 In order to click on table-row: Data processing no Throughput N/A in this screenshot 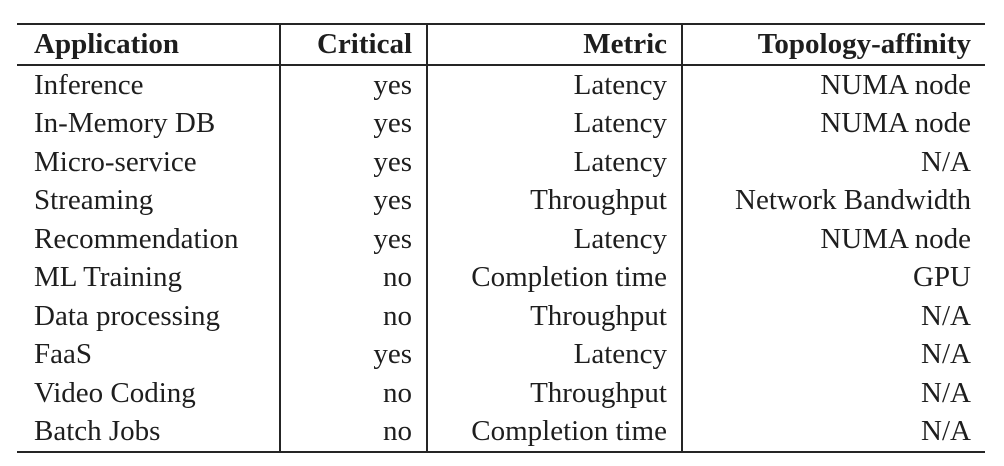, I will do `click(501, 315)`.